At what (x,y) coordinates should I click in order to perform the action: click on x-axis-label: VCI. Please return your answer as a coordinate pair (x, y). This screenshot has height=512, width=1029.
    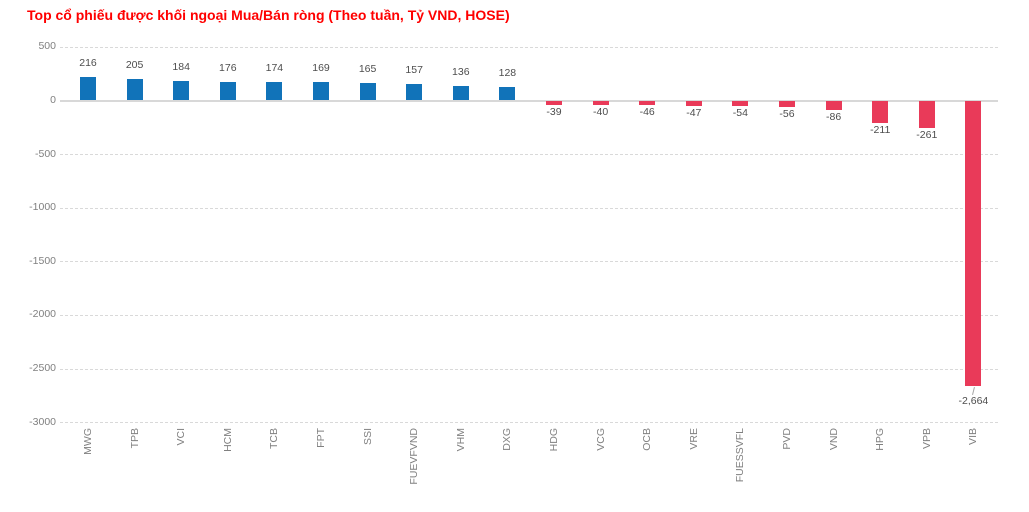
    Looking at the image, I should click on (181, 437).